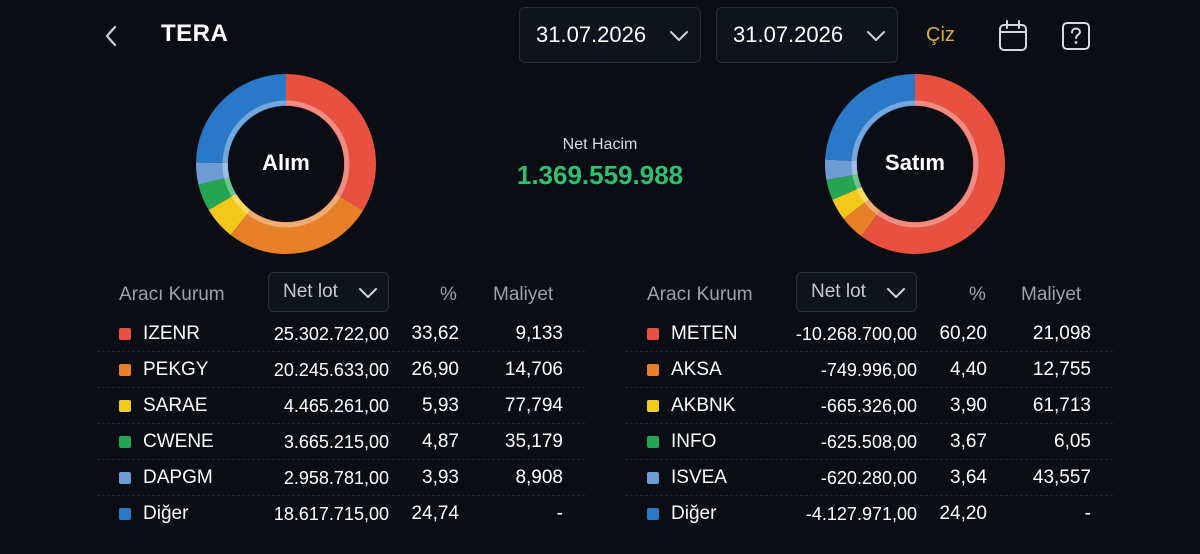  Describe the element at coordinates (699, 477) in the screenshot. I see `broker-name: ISVEA` at that location.